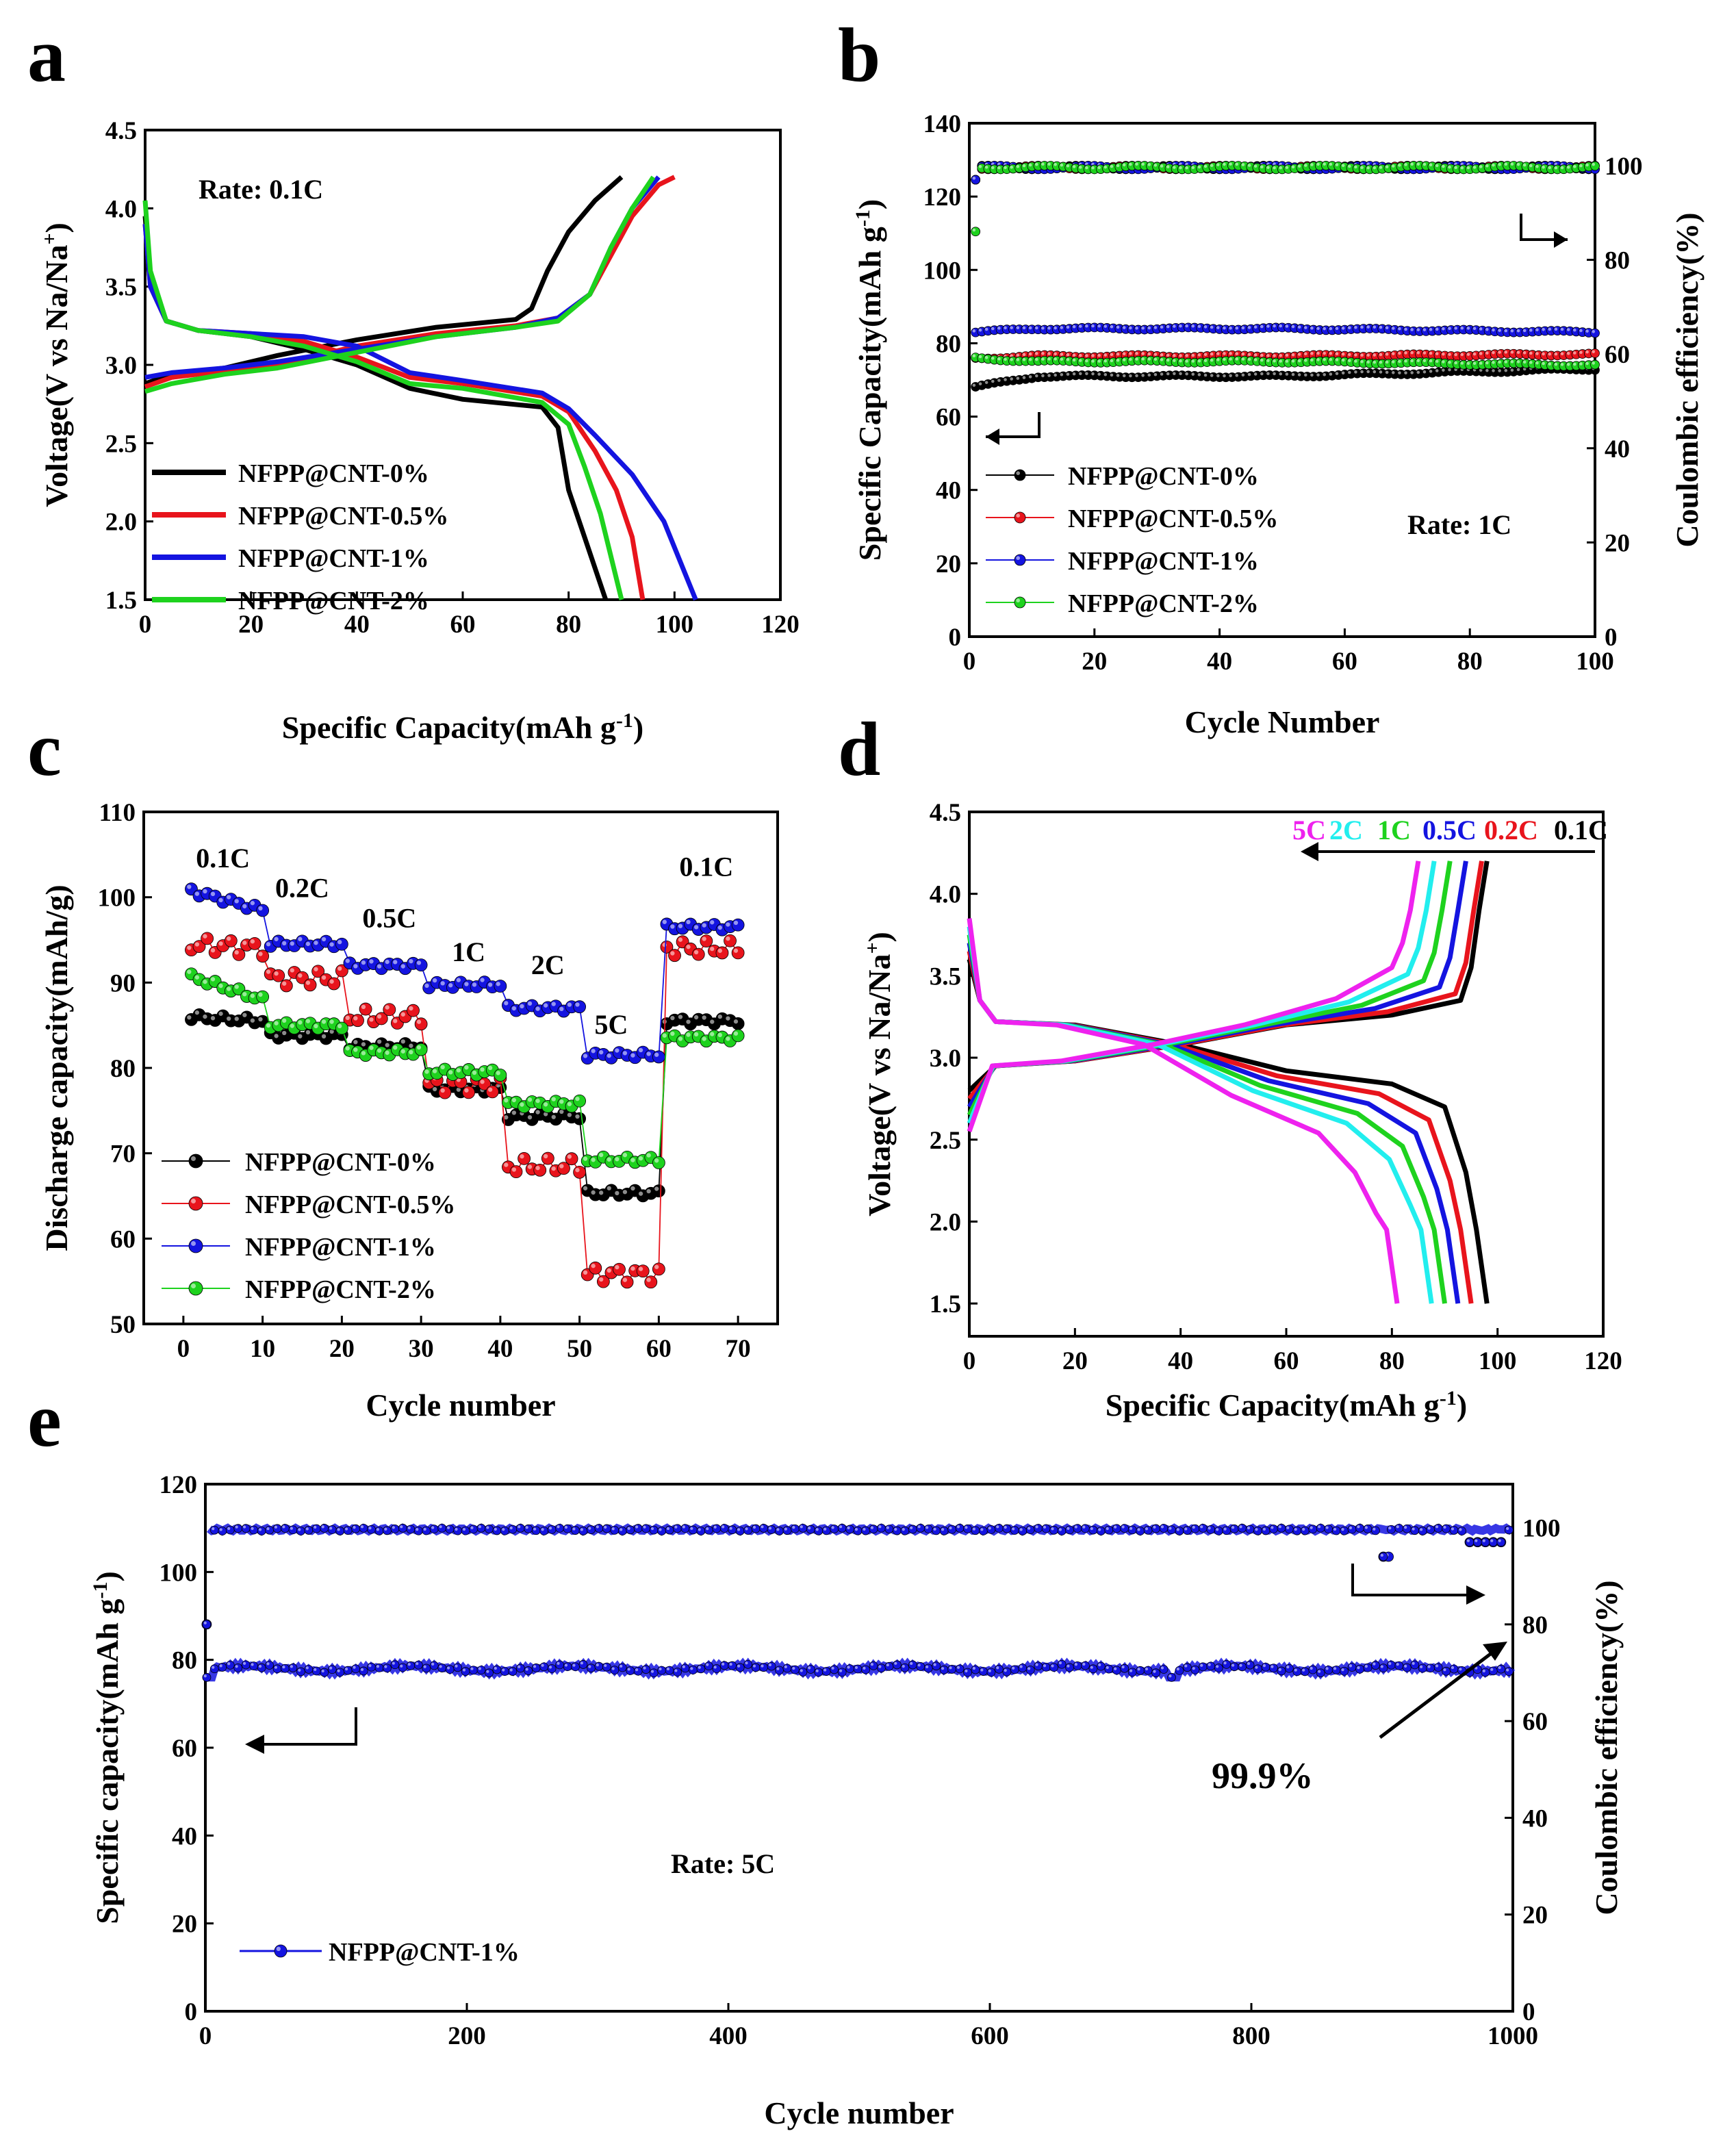  Describe the element at coordinates (184, 1925) in the screenshot. I see `y-tick-label: 20` at that location.